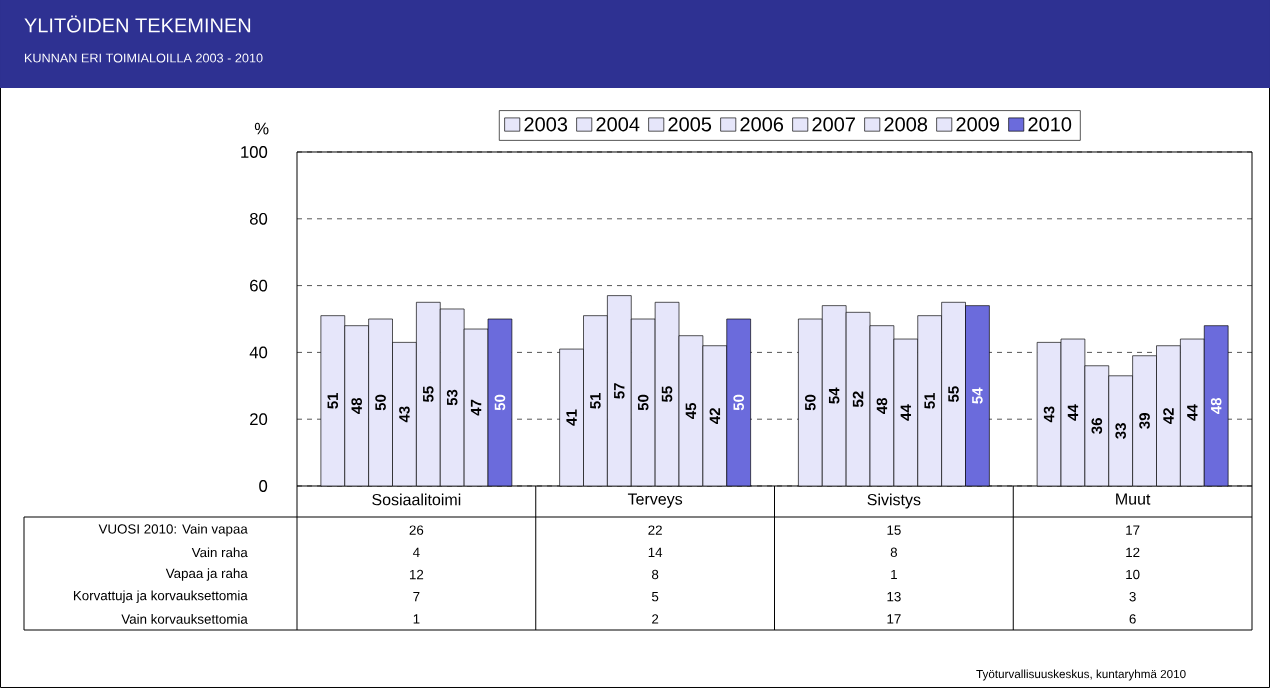  Describe the element at coordinates (619, 391) in the screenshot. I see `data-label: 57` at that location.